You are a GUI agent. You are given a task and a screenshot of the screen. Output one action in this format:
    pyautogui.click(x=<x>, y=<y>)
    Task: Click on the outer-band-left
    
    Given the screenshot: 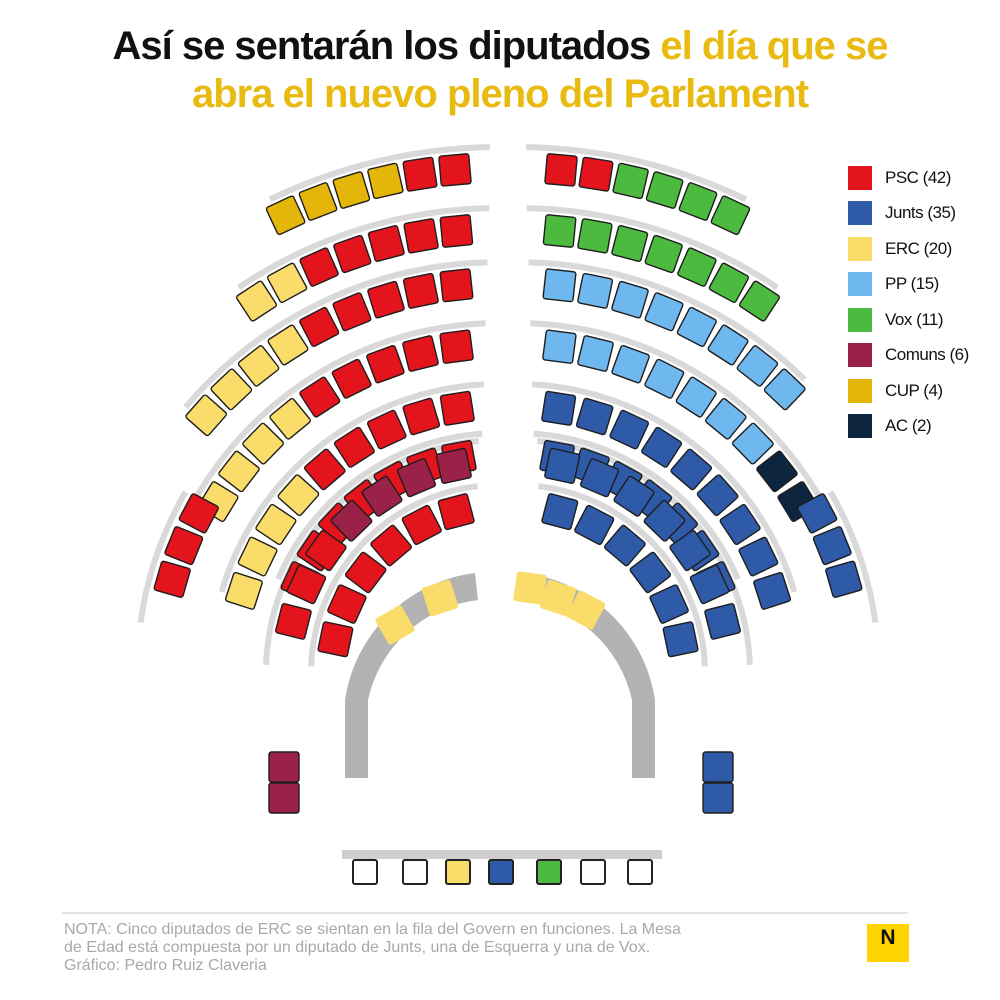 What is the action you would take?
    pyautogui.click(x=163, y=557)
    